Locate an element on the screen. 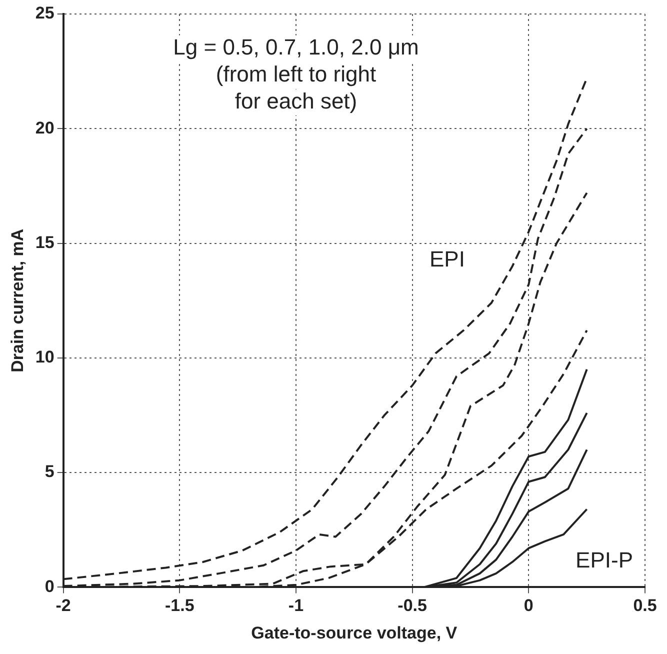 Image resolution: width=667 pixels, height=654 pixels. x-tick-label: -2 is located at coordinates (63, 606).